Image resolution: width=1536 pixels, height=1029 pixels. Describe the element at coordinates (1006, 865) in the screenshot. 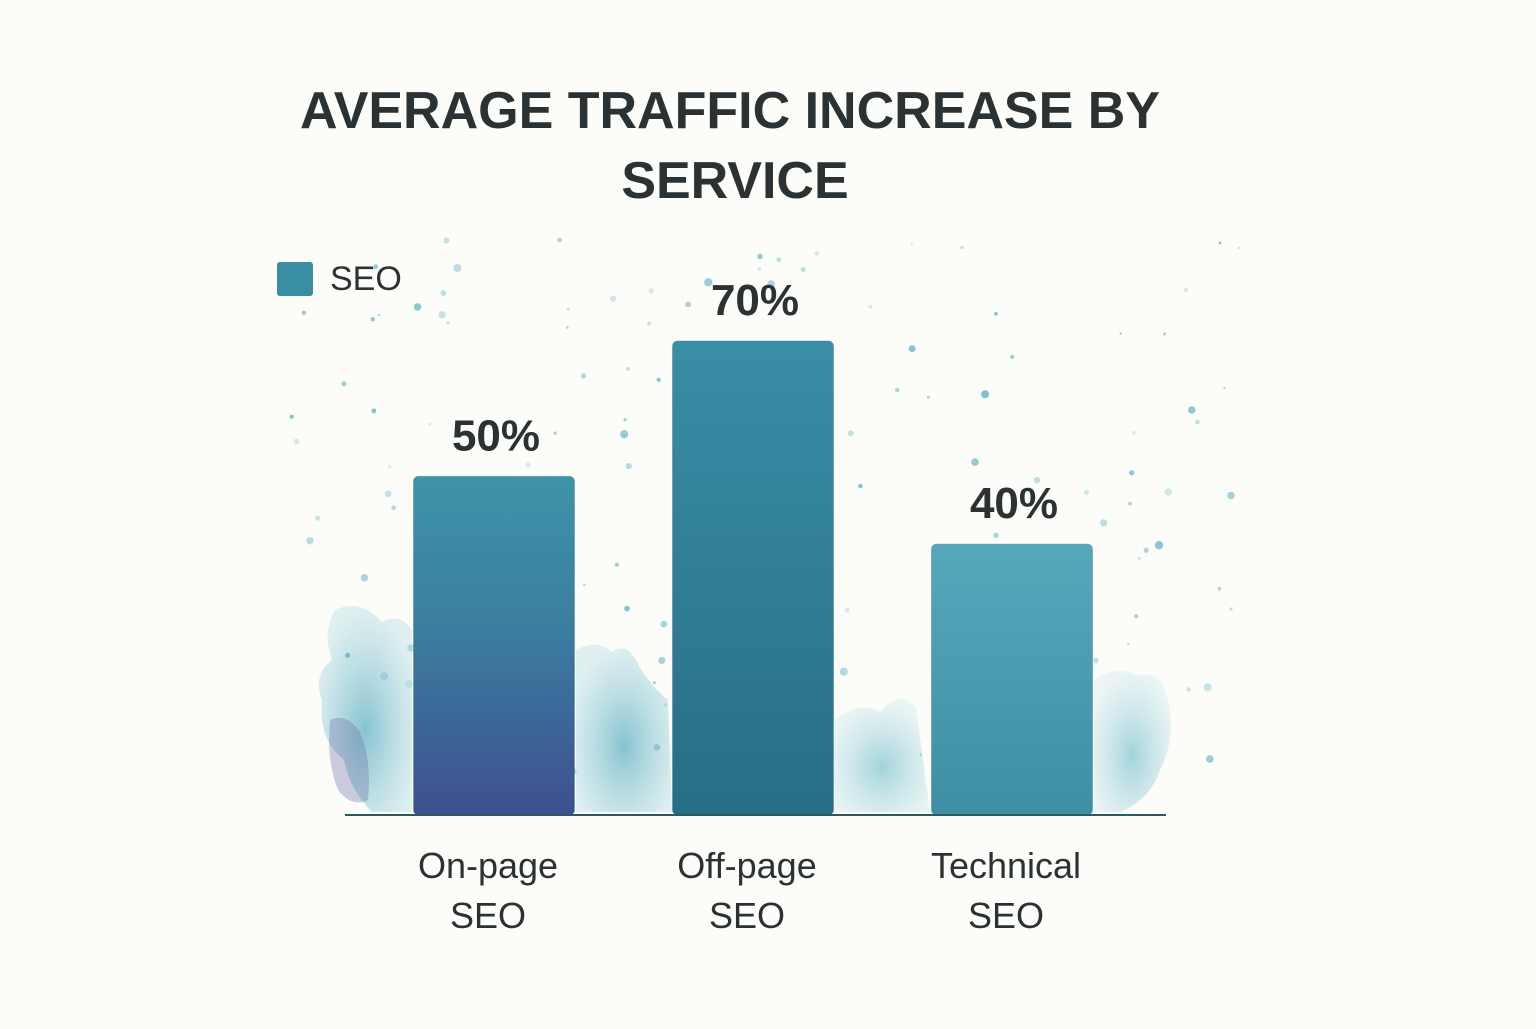

I see `x-tick-label-technical-seo-line-1: Technical` at that location.